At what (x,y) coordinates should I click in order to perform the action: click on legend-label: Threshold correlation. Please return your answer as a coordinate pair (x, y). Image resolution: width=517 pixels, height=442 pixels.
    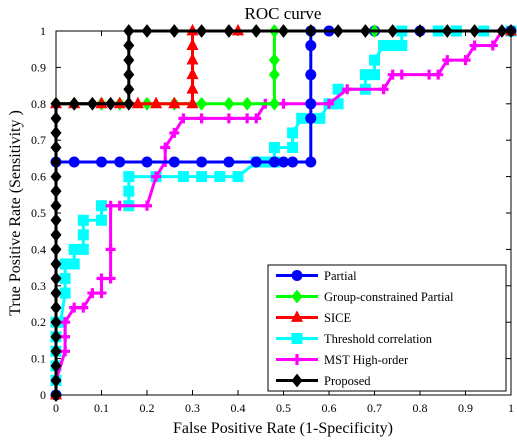
    Looking at the image, I should click on (378, 339).